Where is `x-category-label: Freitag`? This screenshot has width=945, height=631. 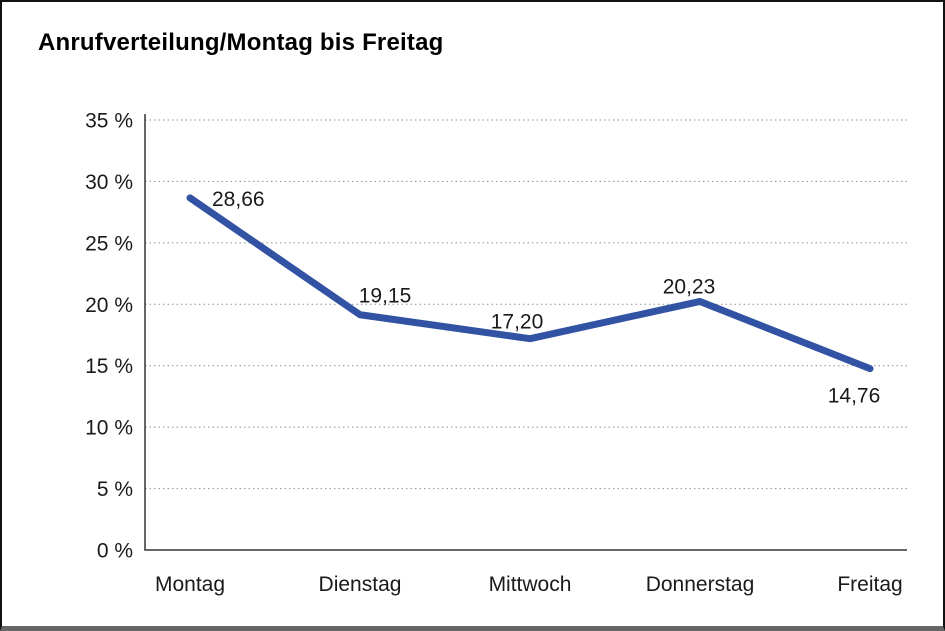 x-category-label: Freitag is located at coordinates (869, 584).